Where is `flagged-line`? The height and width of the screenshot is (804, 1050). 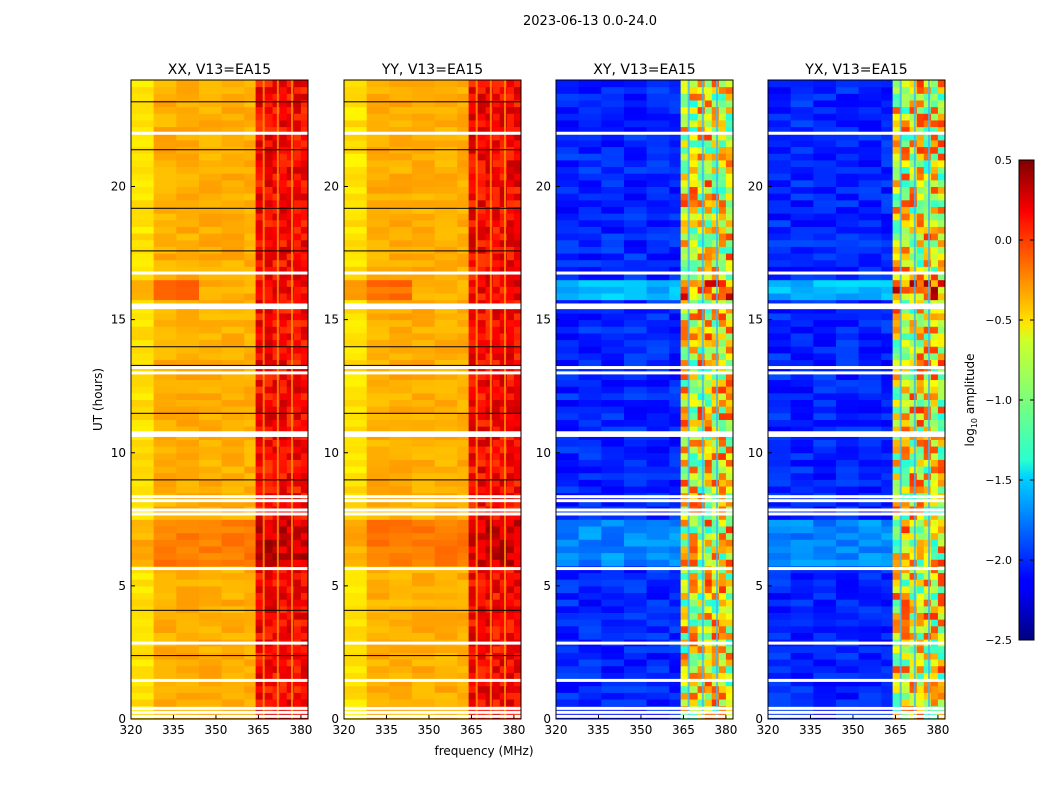 flagged-line is located at coordinates (432, 101).